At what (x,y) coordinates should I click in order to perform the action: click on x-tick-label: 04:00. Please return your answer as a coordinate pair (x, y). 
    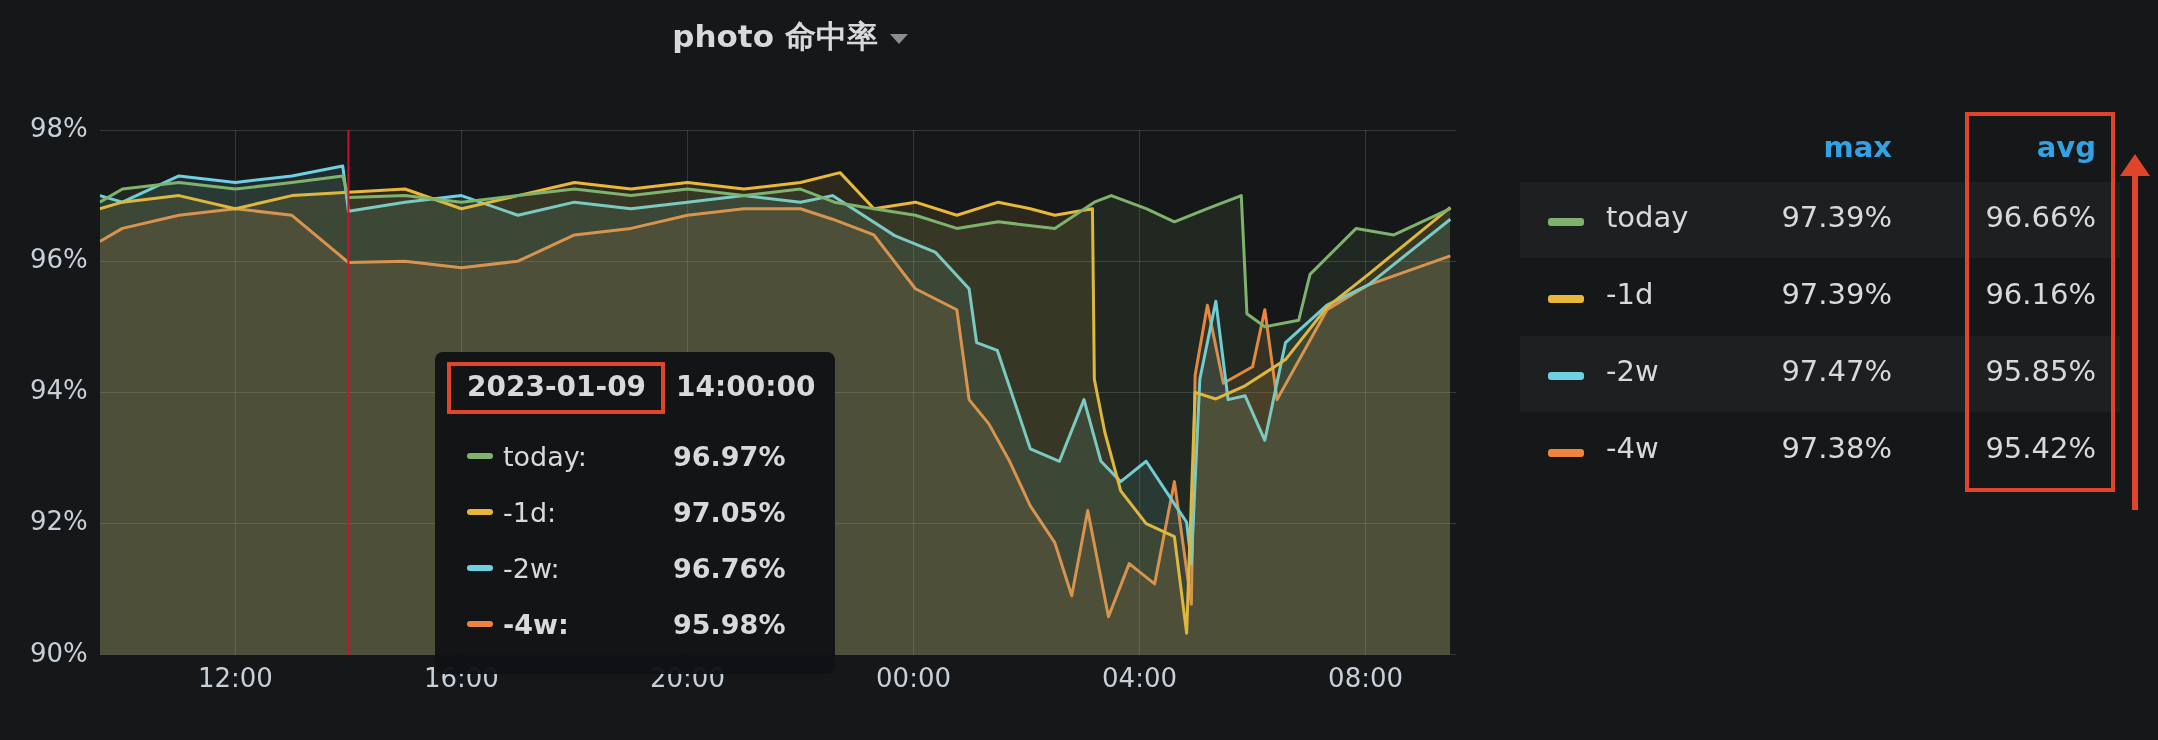
    Looking at the image, I should click on (1140, 678).